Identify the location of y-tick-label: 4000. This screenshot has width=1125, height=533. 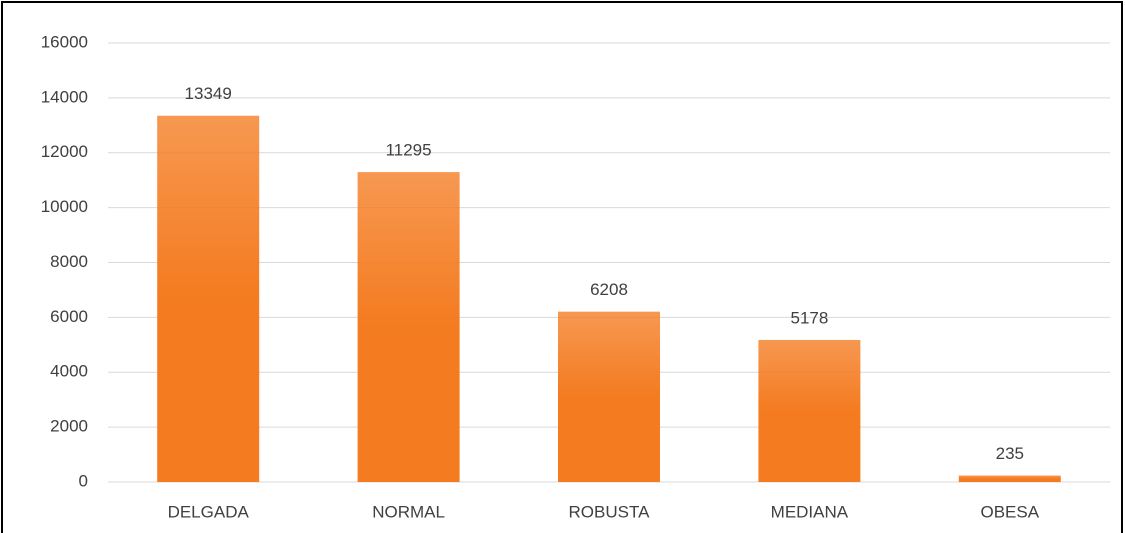
(69, 371).